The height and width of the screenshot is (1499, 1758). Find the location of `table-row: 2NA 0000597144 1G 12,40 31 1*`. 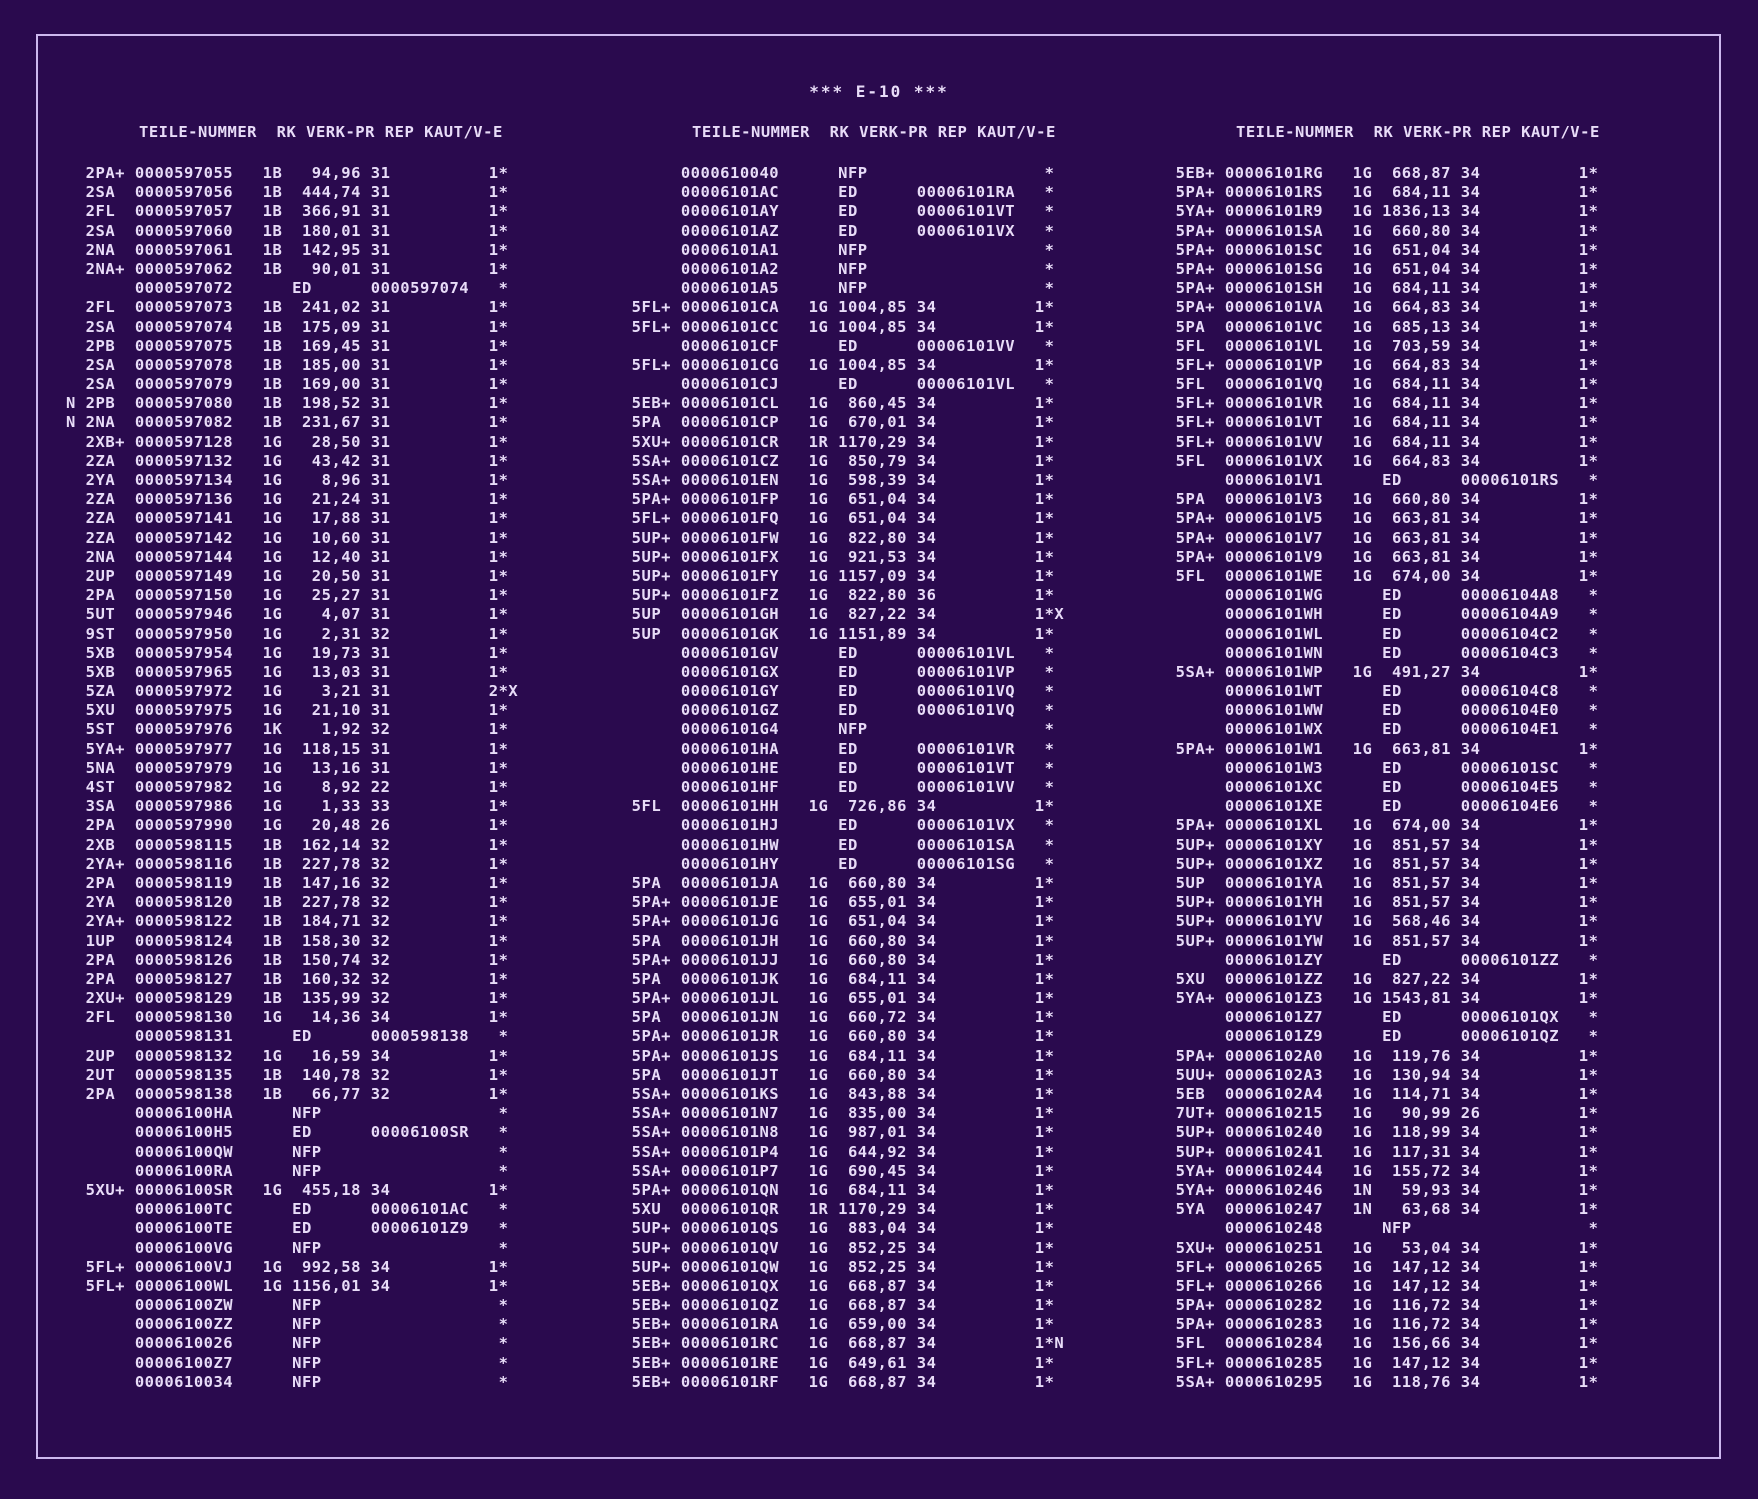

table-row: 2NA 0000597144 1G 12,40 31 1* is located at coordinates (287, 556).